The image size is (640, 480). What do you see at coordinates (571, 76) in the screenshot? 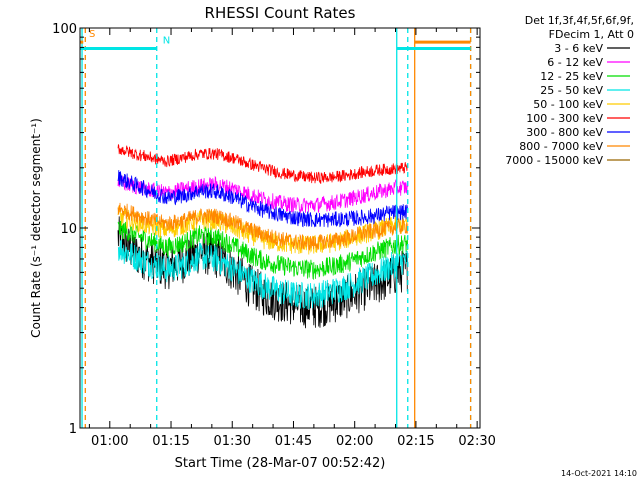
I see `legend-label-2: 12 - 25 keV` at bounding box center [571, 76].